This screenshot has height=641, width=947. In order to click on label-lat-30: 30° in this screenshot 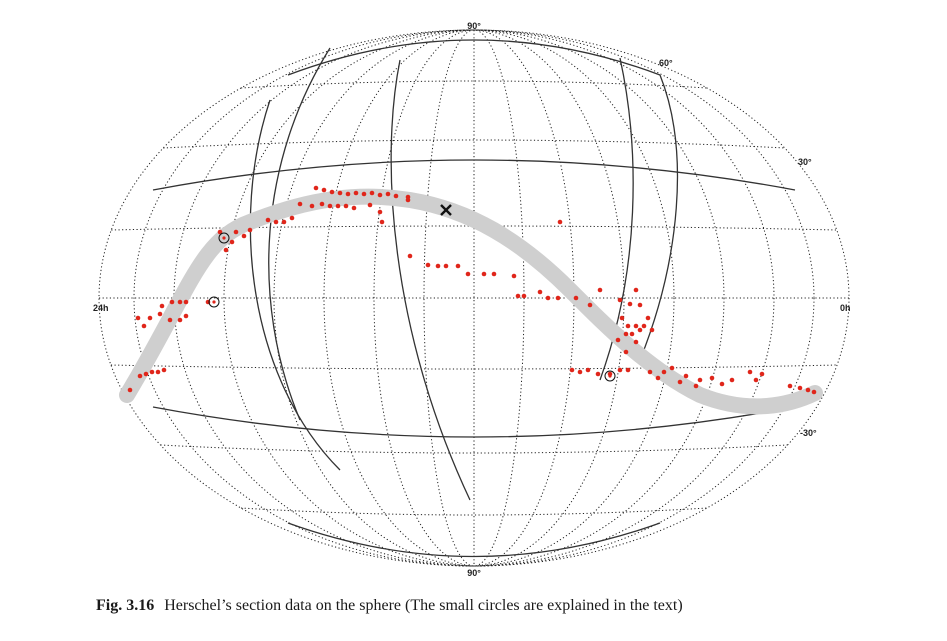, I will do `click(805, 162)`.